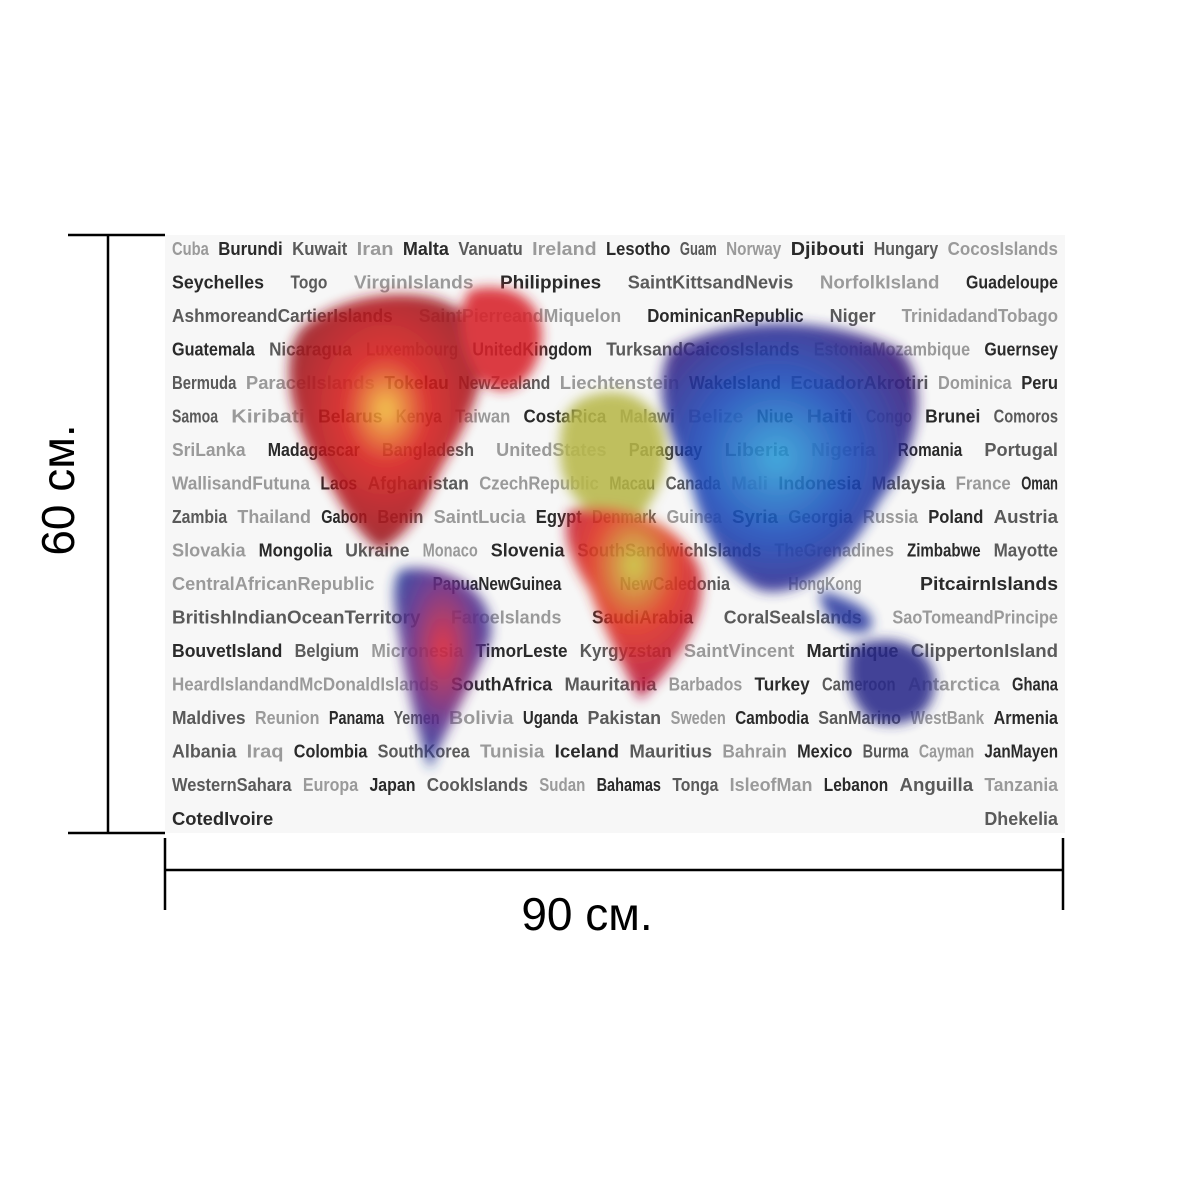 Image resolution: width=1200 pixels, height=1200 pixels. I want to click on country-name: Poland, so click(955, 517).